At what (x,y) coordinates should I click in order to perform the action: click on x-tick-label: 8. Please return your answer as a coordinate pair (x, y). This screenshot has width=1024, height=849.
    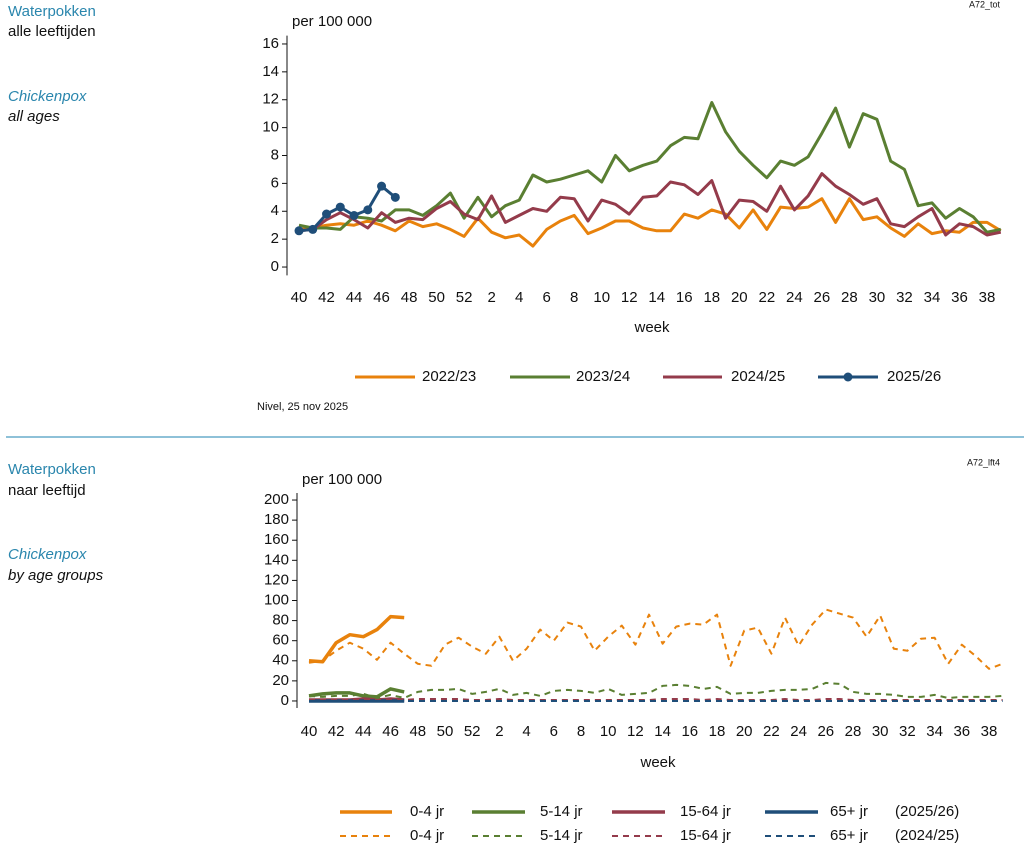
    Looking at the image, I should click on (581, 731).